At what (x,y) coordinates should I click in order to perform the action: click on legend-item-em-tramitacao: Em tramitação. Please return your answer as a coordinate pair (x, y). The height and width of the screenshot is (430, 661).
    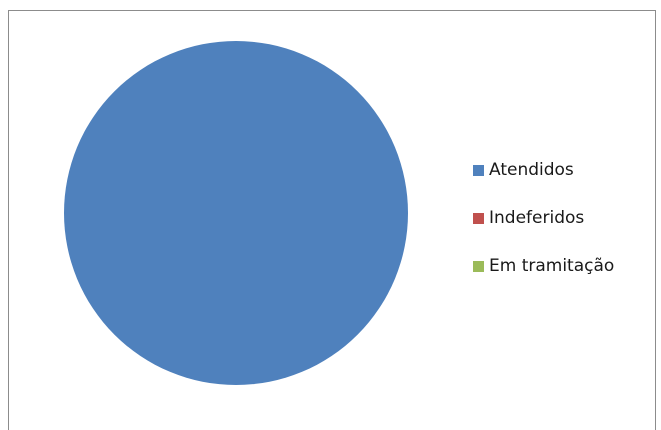
    Looking at the image, I should click on (543, 266).